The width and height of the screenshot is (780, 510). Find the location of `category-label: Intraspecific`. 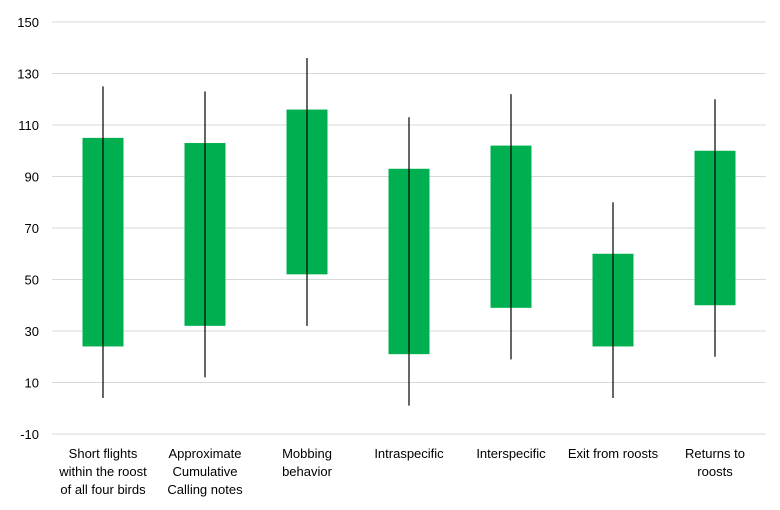

category-label: Intraspecific is located at coordinates (409, 453).